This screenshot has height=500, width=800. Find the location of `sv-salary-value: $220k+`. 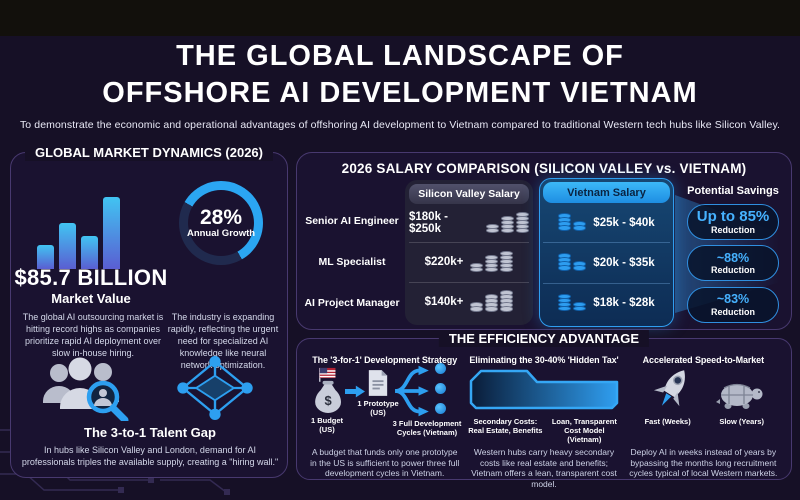

sv-salary-value: $220k+ is located at coordinates (444, 262).